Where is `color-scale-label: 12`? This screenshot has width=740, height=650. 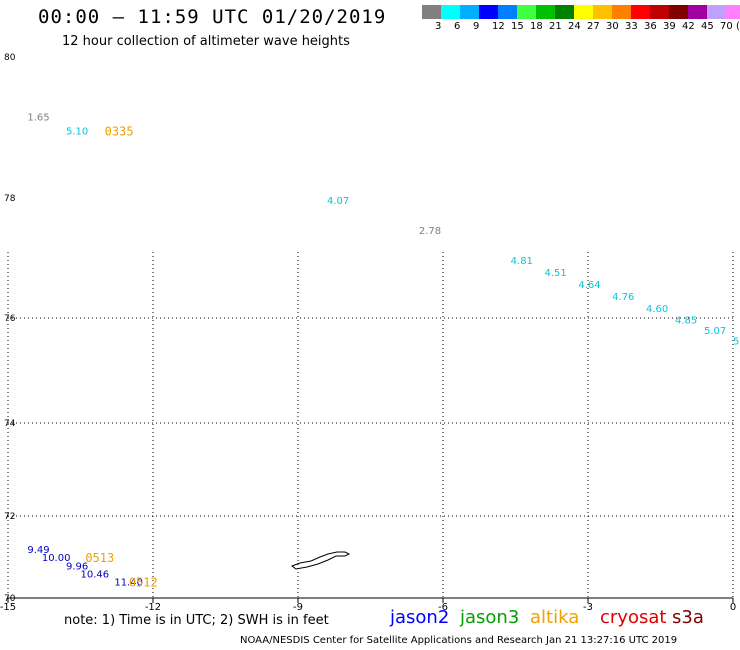
color-scale-label: 12 is located at coordinates (498, 26).